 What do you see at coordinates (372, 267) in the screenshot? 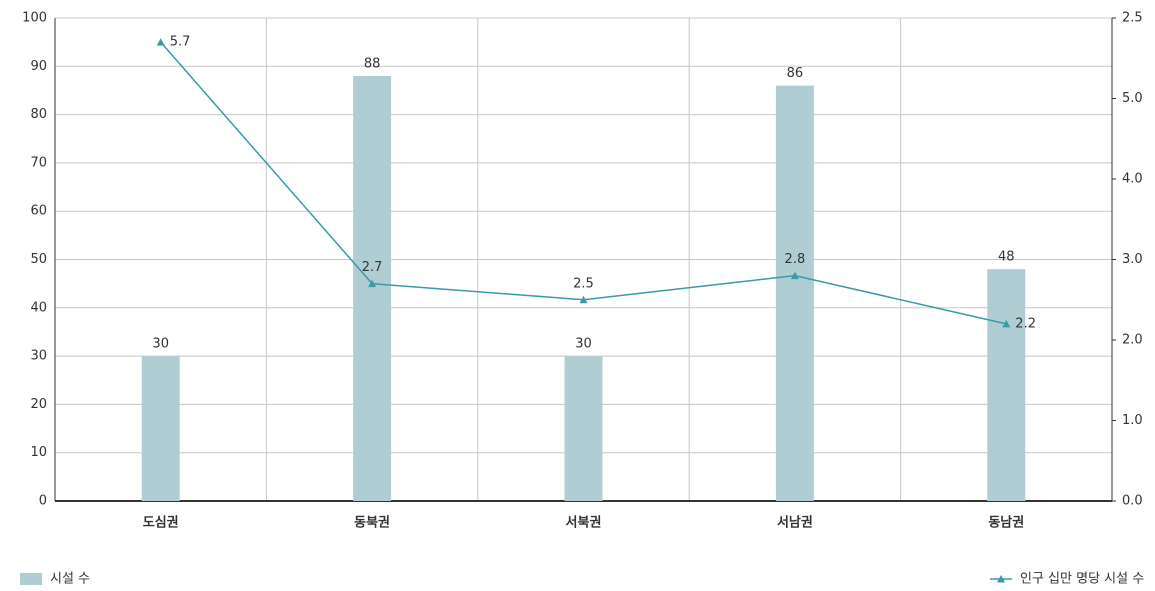
I see `line-value-label: 2.7` at bounding box center [372, 267].